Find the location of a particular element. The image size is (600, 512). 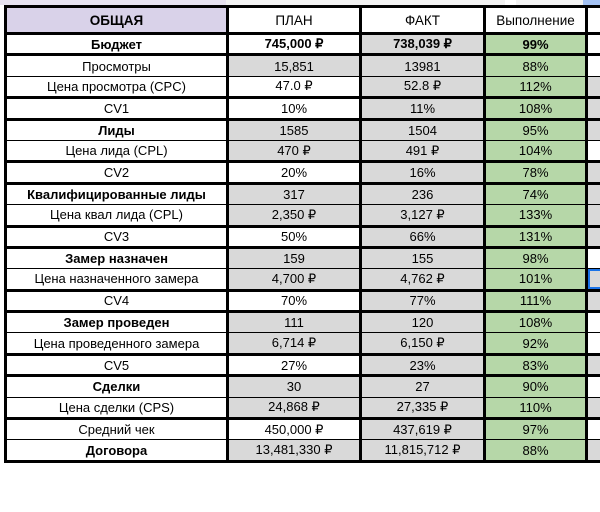

metric-cell: Квалифицированные лиды is located at coordinates (116, 194).